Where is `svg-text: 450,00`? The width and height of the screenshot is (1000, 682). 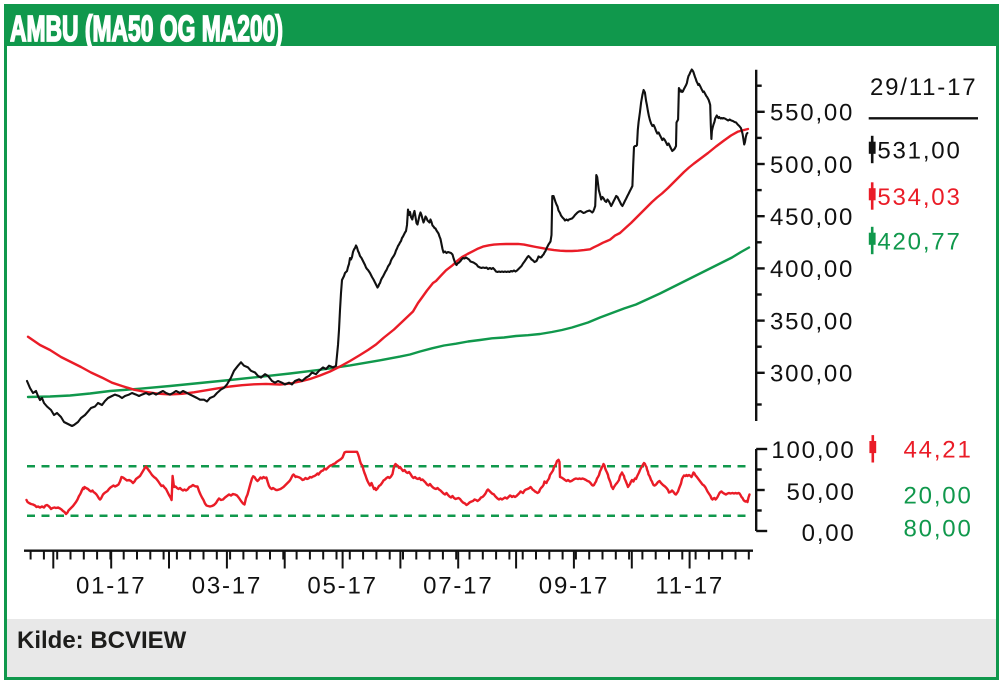
svg-text: 450,00 is located at coordinates (812, 217).